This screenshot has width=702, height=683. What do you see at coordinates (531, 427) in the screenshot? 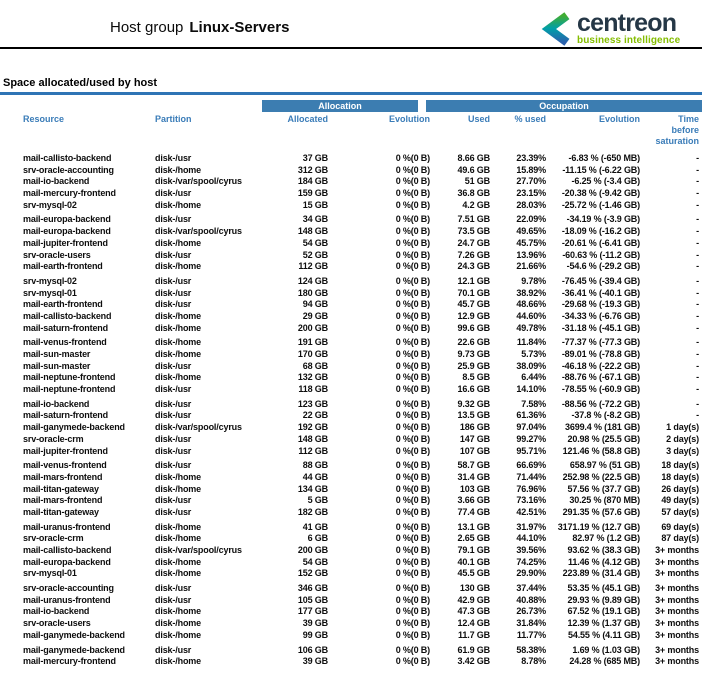
I see `cell-pct-used: 97.04%` at bounding box center [531, 427].